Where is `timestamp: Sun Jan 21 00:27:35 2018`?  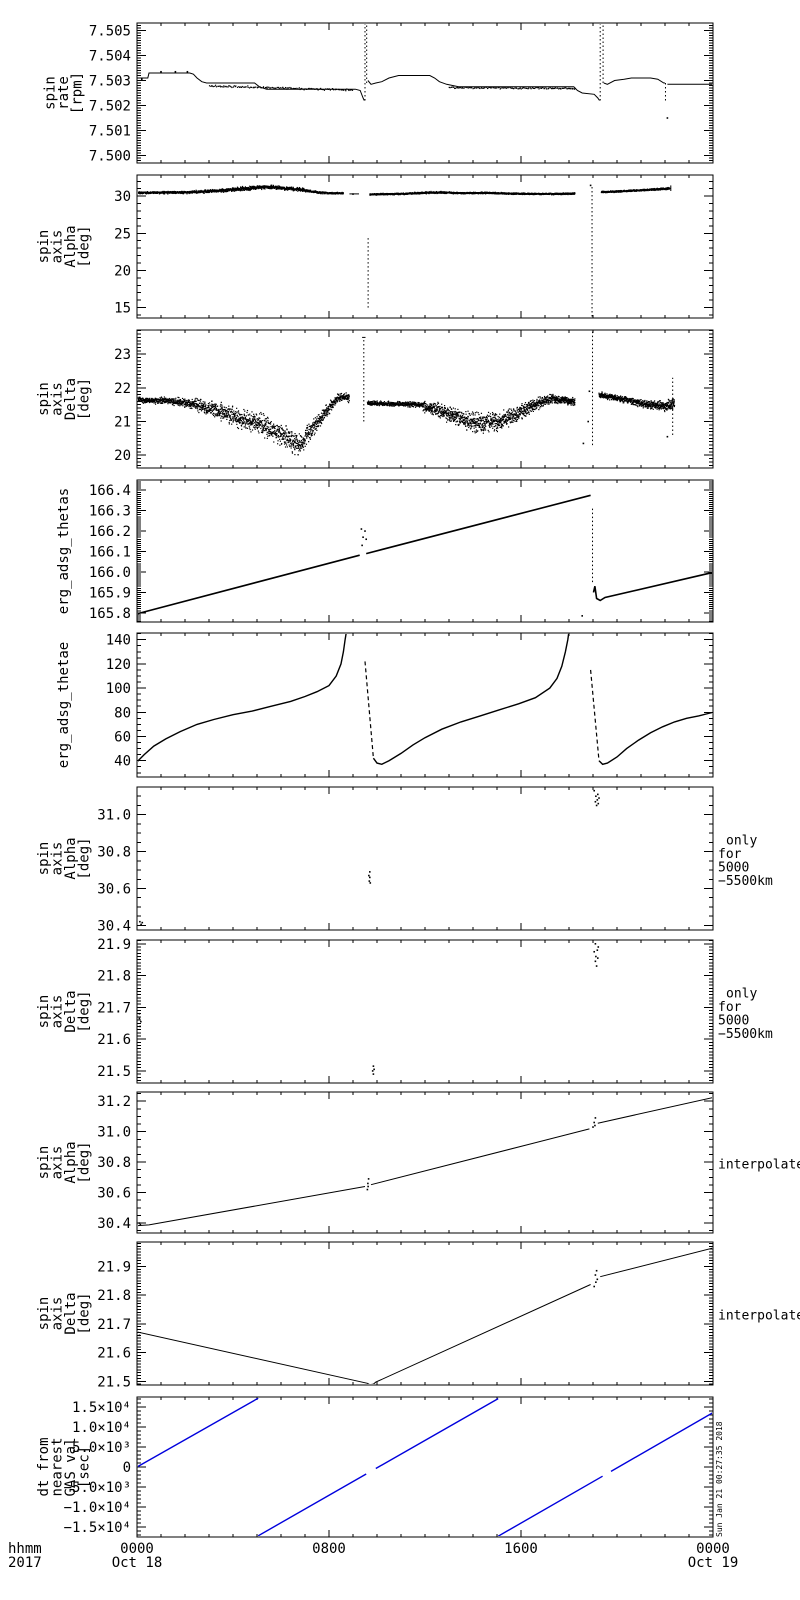 timestamp: Sun Jan 21 00:27:35 2018 is located at coordinates (719, 1479).